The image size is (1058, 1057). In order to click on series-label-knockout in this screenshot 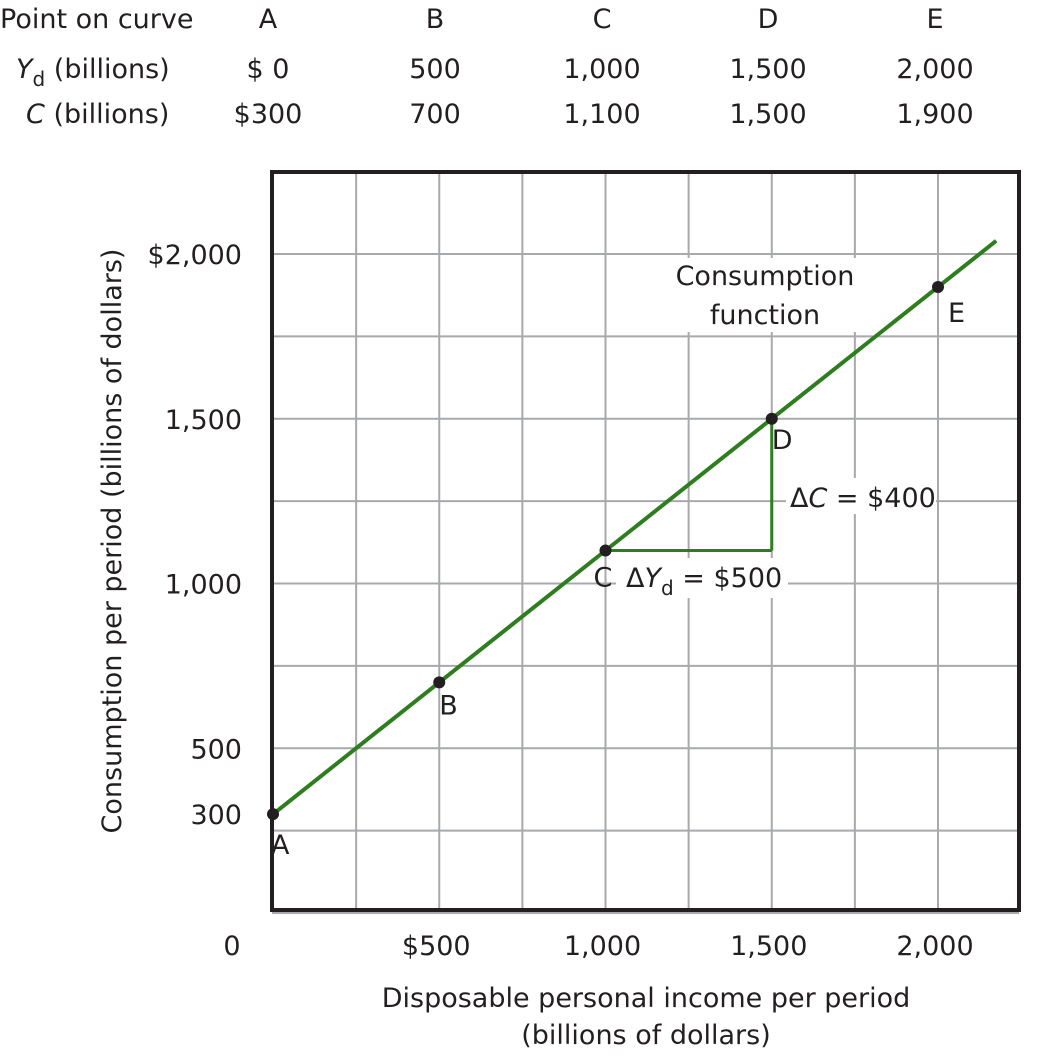, I will do `click(765, 295)`.